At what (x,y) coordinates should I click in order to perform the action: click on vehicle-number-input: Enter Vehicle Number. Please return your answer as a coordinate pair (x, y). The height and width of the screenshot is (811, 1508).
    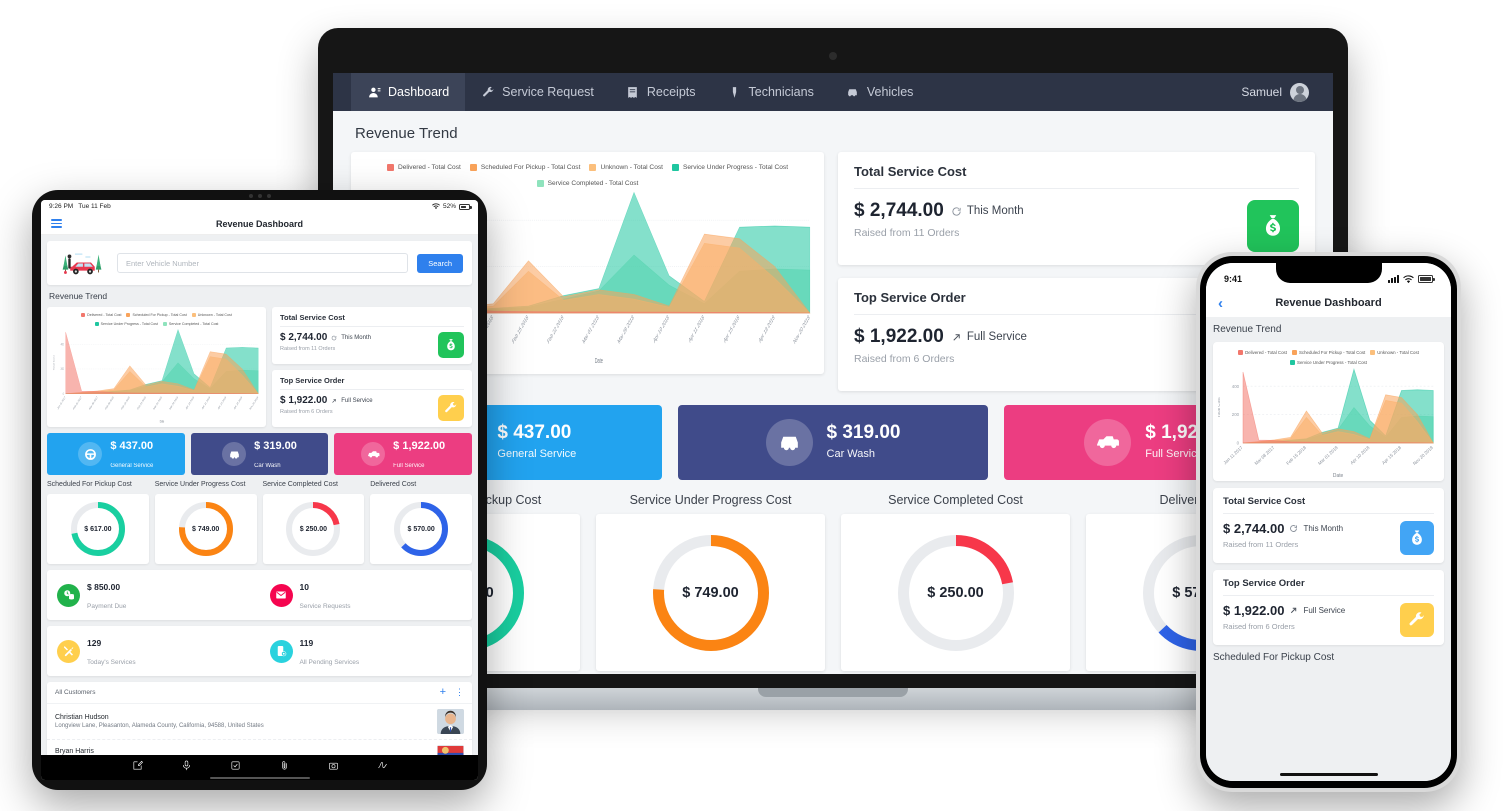
    Looking at the image, I should click on (263, 263).